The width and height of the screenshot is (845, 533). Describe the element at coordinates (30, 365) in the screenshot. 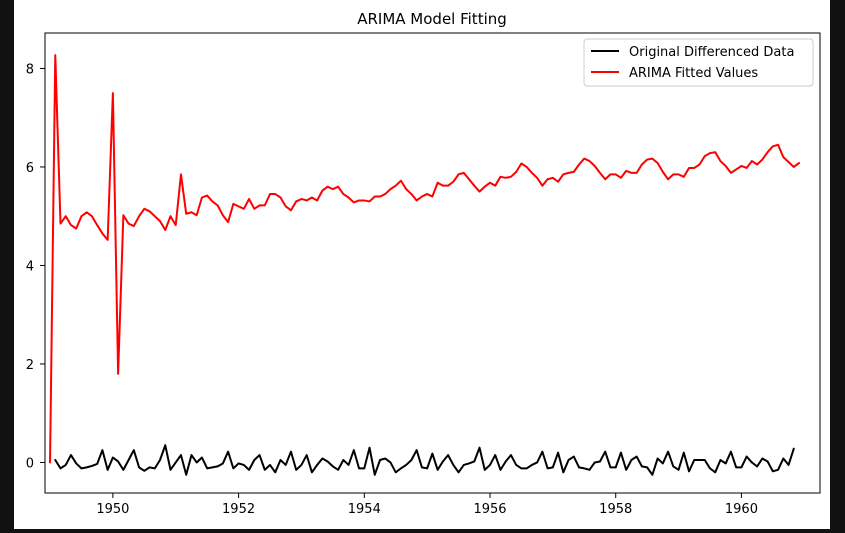

I see `y-tick-label: 2` at that location.